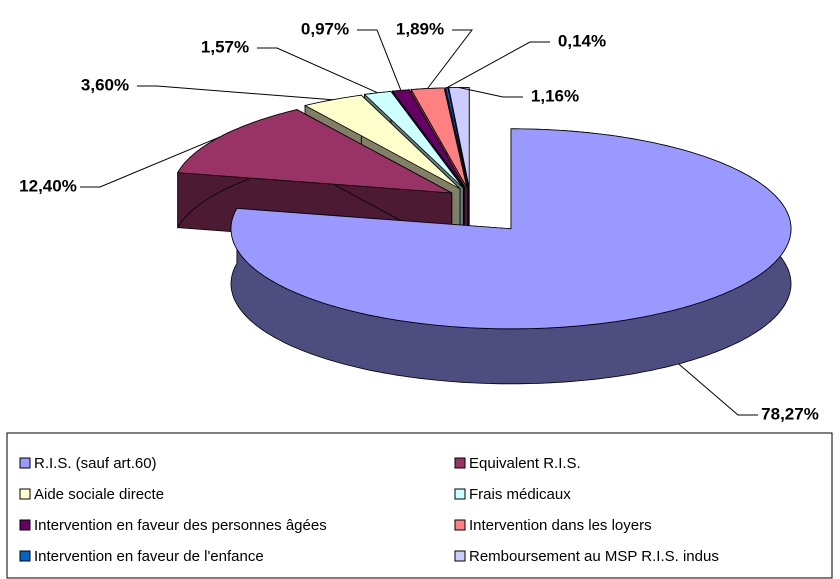 This screenshot has height=579, width=840. What do you see at coordinates (420, 28) in the screenshot?
I see `data-label: 1,89%` at bounding box center [420, 28].